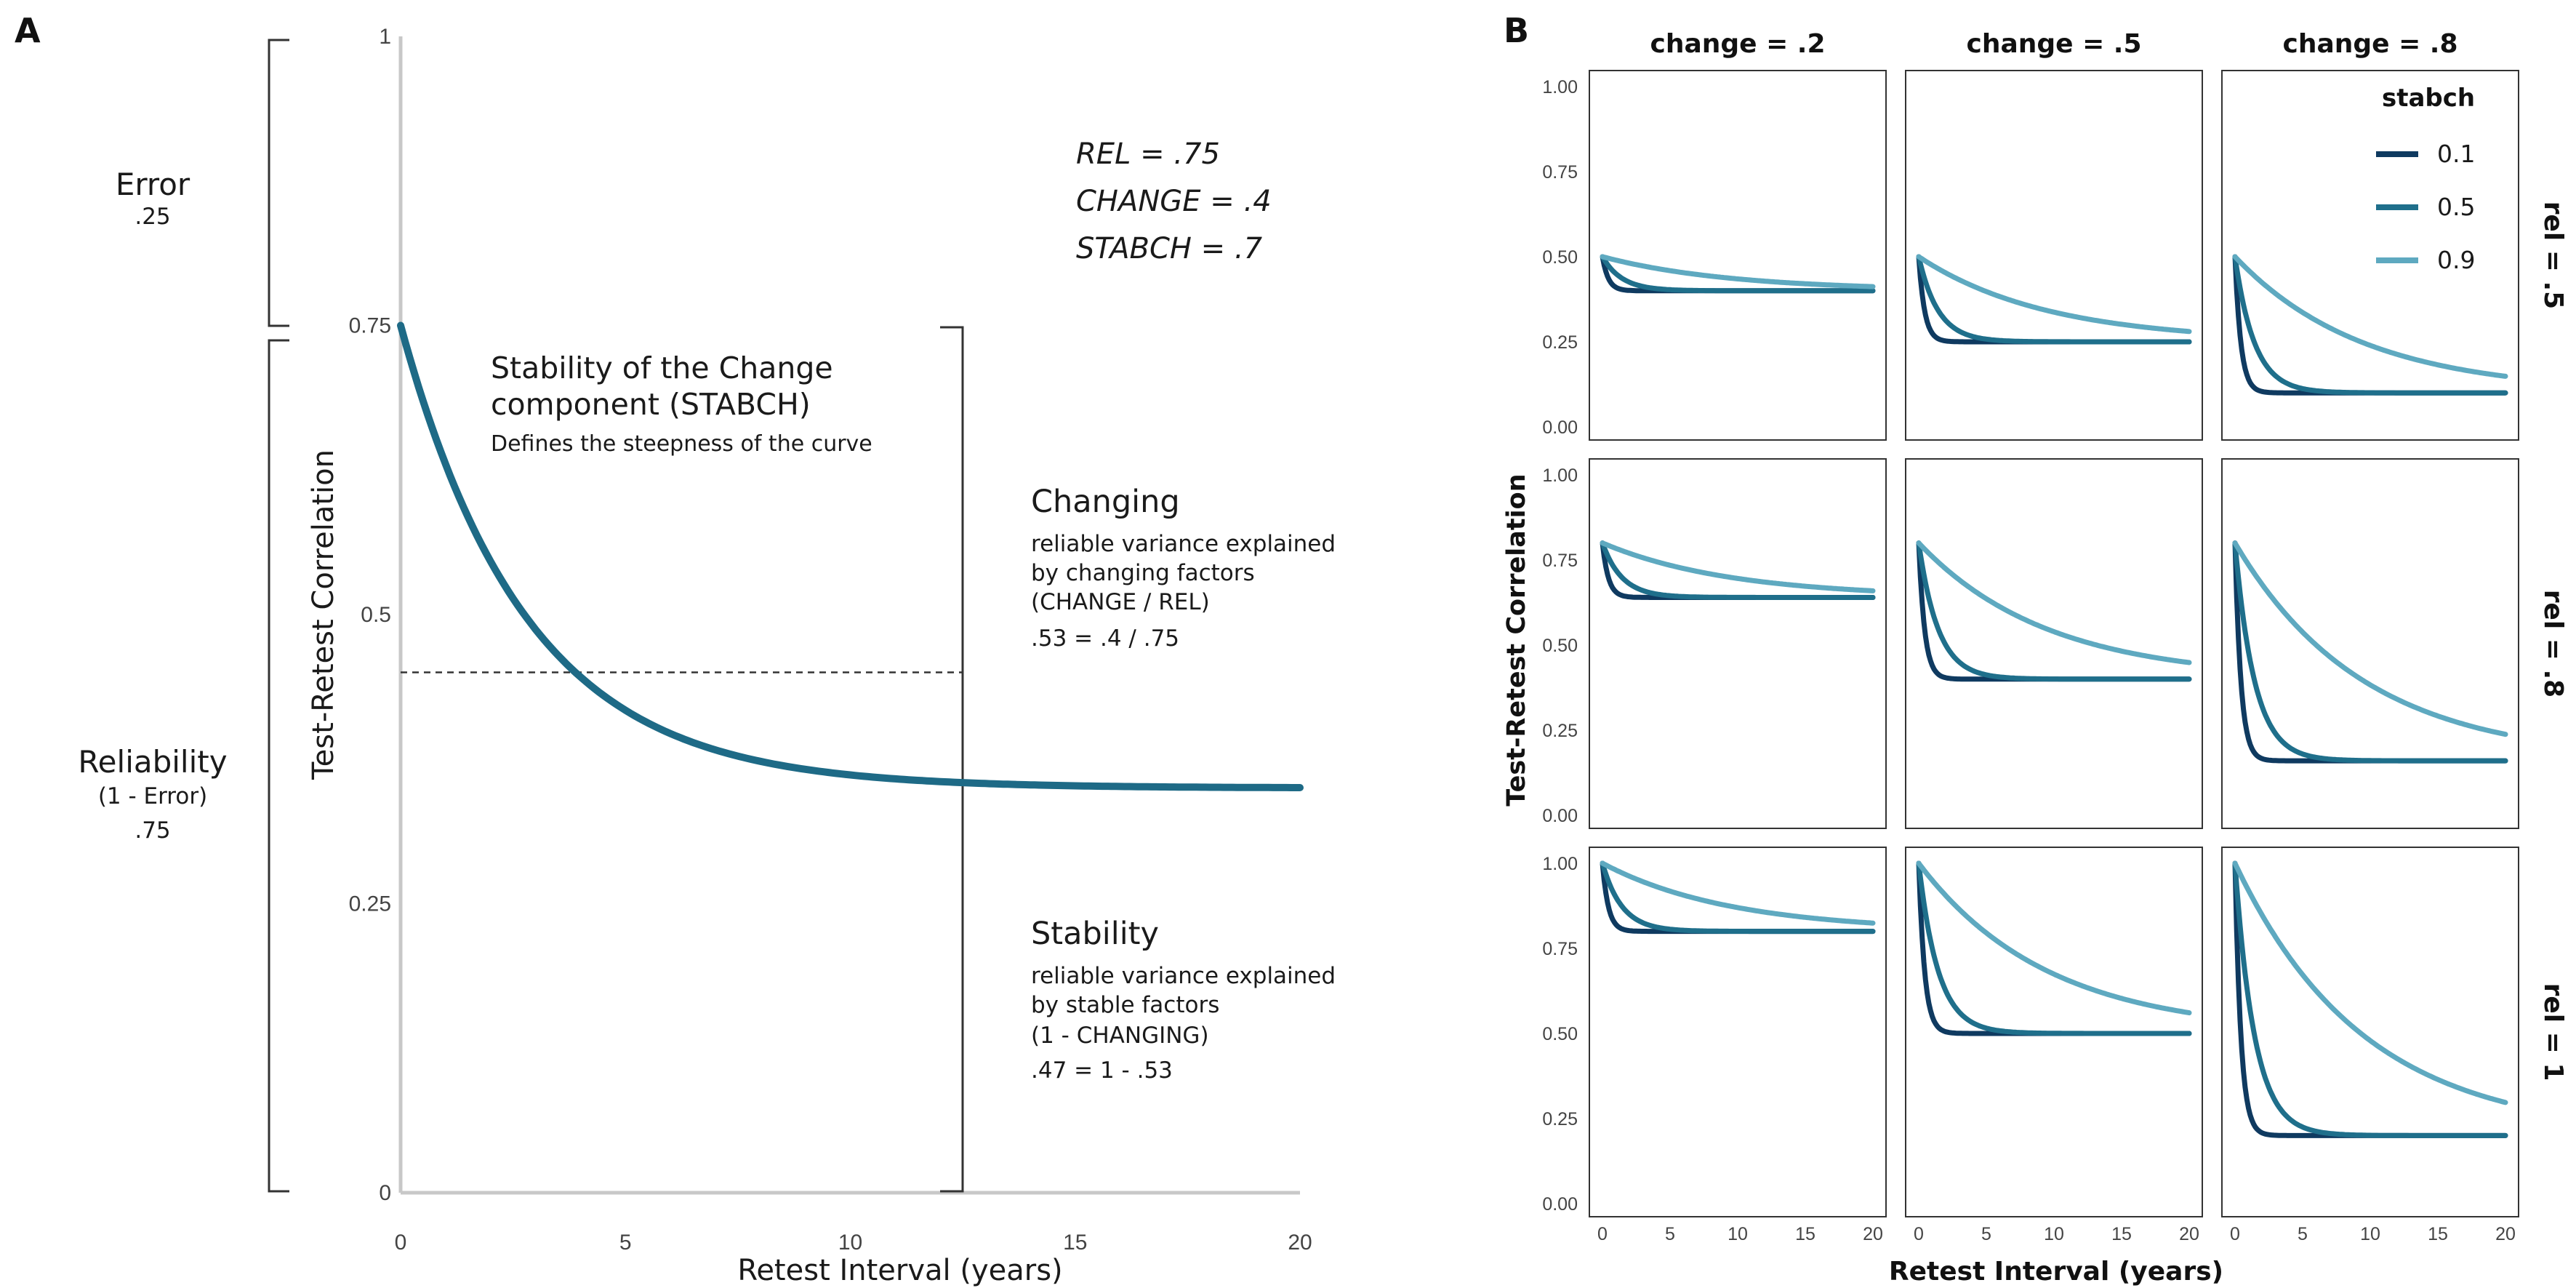 The image size is (2576, 1288). Describe the element at coordinates (1516, 639) in the screenshot. I see `panel-b-y-axis-title: Test-Retest Correlation` at that location.